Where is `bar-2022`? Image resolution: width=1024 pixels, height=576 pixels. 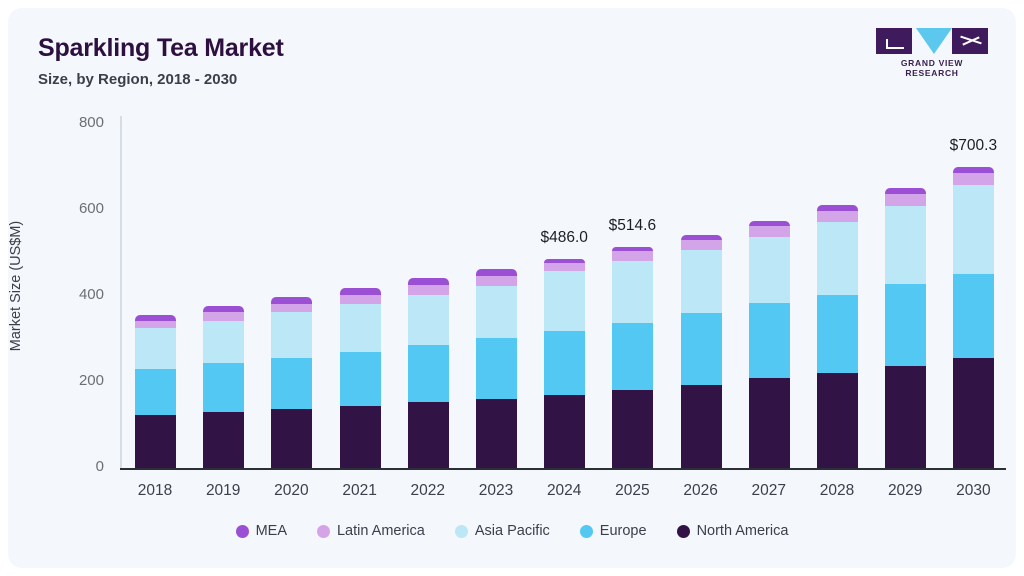 bar-2022 is located at coordinates (428, 373).